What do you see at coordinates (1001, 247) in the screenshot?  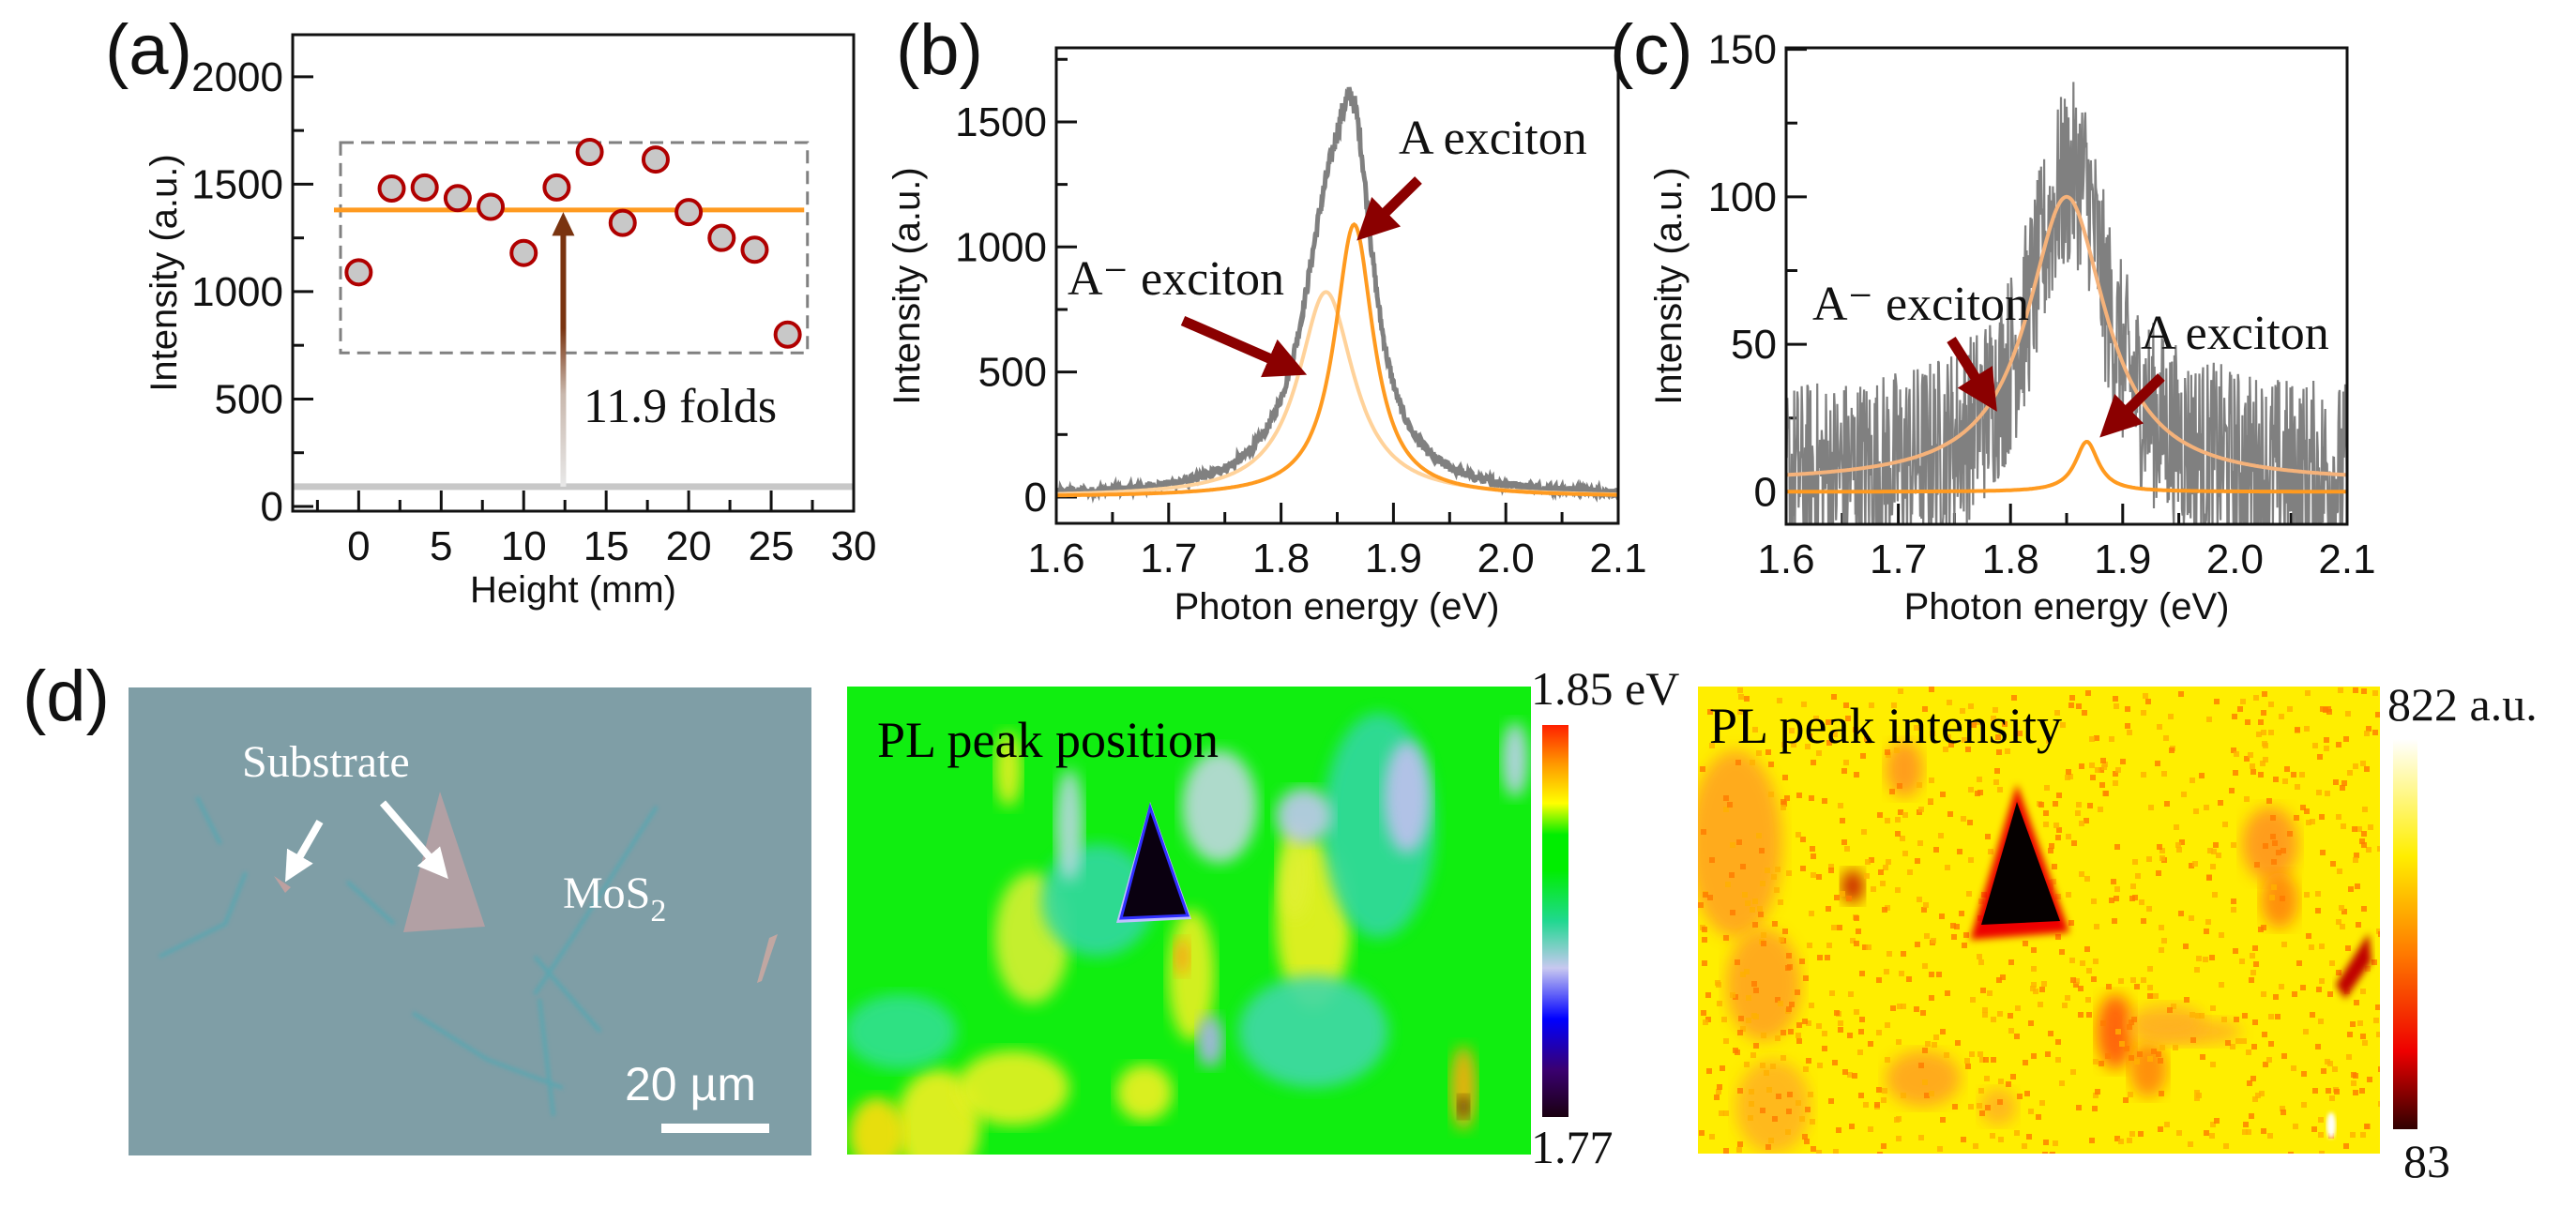 I see `panel-b-y-tick-label: 1000` at bounding box center [1001, 247].